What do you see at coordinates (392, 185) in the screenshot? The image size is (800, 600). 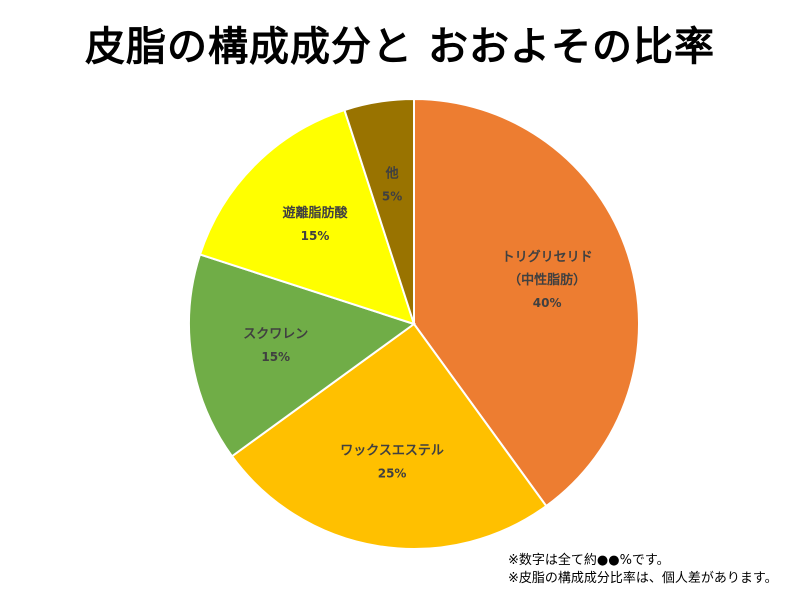 I see `pie-slice-label-4: 他 5%` at bounding box center [392, 185].